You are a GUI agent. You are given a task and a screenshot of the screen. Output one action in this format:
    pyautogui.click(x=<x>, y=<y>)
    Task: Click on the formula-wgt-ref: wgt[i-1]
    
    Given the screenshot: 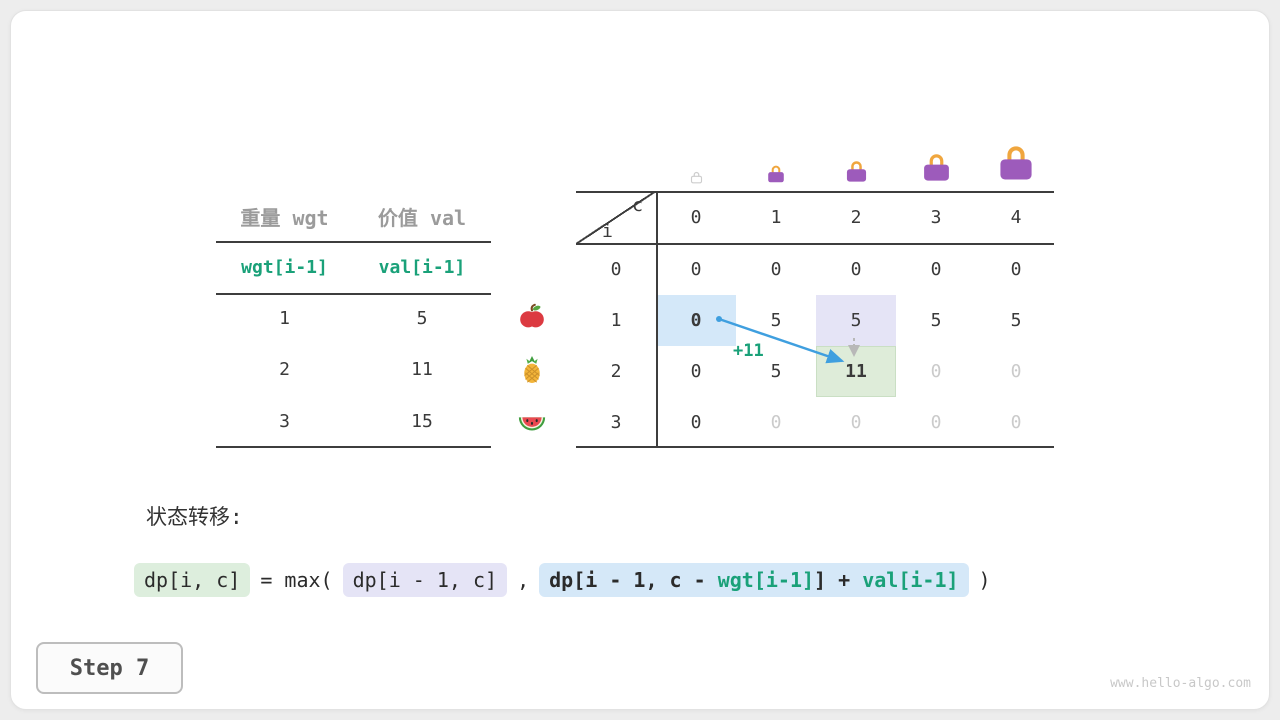 What is the action you would take?
    pyautogui.click(x=766, y=580)
    